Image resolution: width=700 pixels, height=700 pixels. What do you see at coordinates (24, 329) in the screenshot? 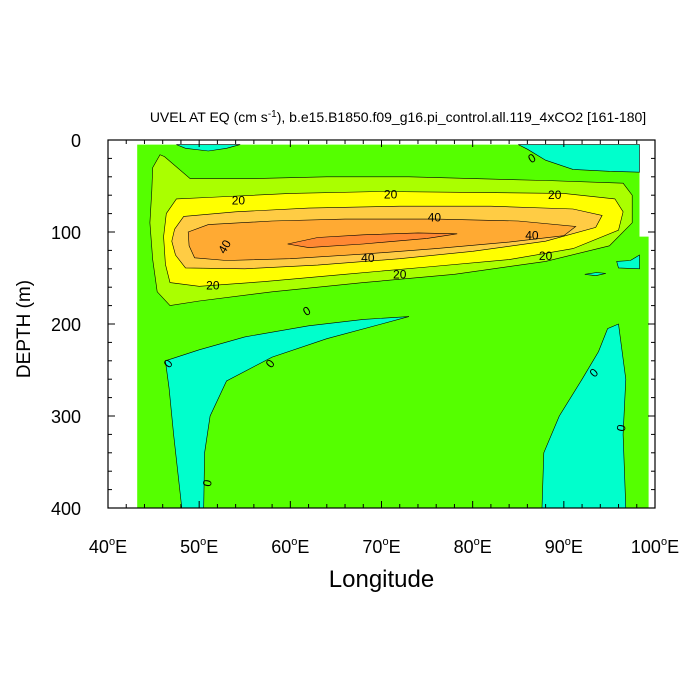
I see `y-axis-label: DEPTH (m)` at bounding box center [24, 329].